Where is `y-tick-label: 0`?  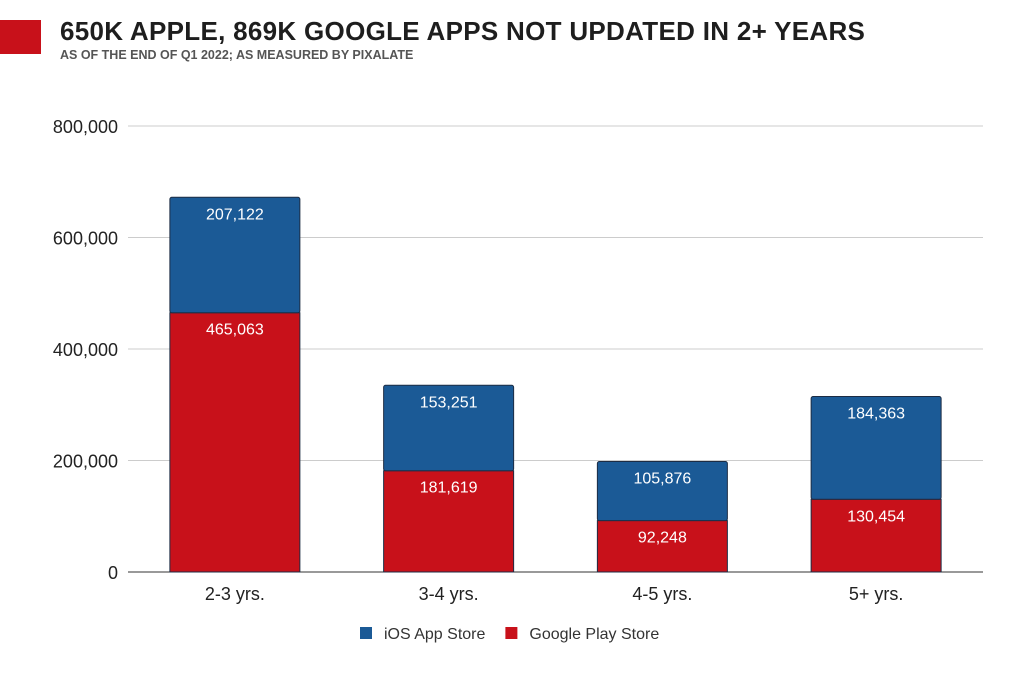 y-tick-label: 0 is located at coordinates (113, 573).